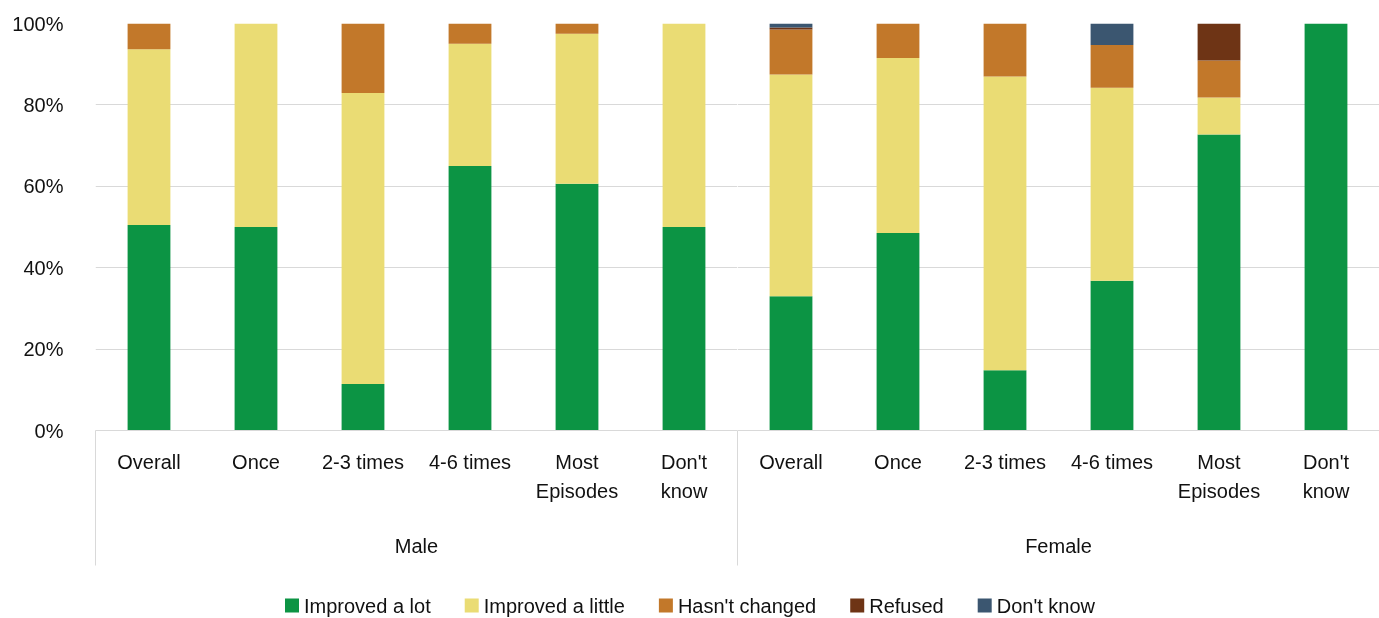 This screenshot has height=618, width=1379. I want to click on x-axis-title: Male, so click(416, 546).